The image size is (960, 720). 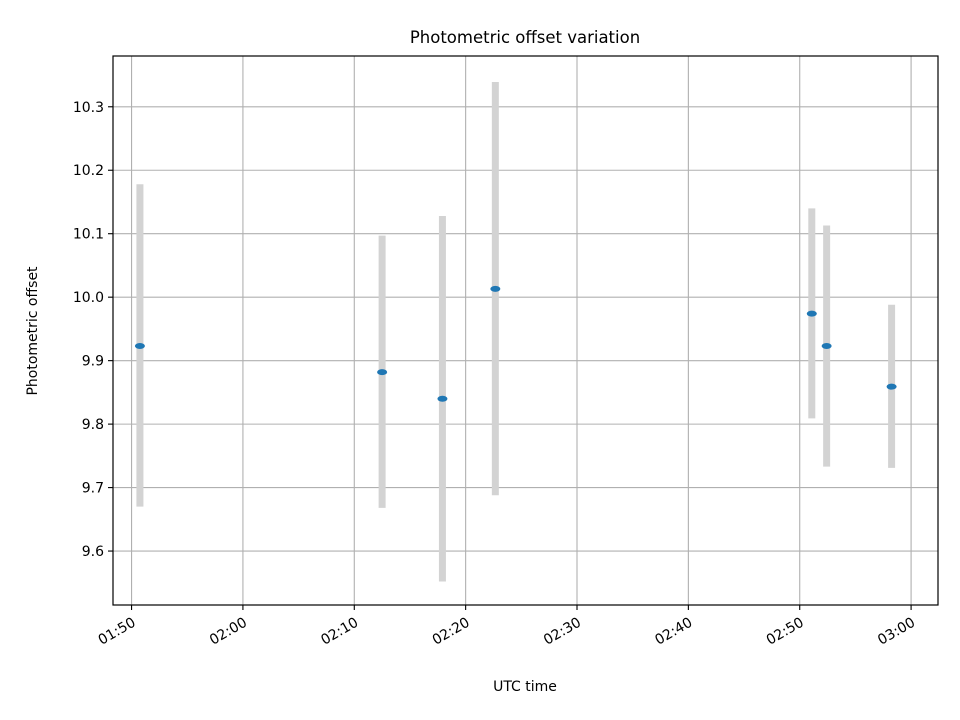 What do you see at coordinates (33, 331) in the screenshot?
I see `y-axis-label: Photometric offset` at bounding box center [33, 331].